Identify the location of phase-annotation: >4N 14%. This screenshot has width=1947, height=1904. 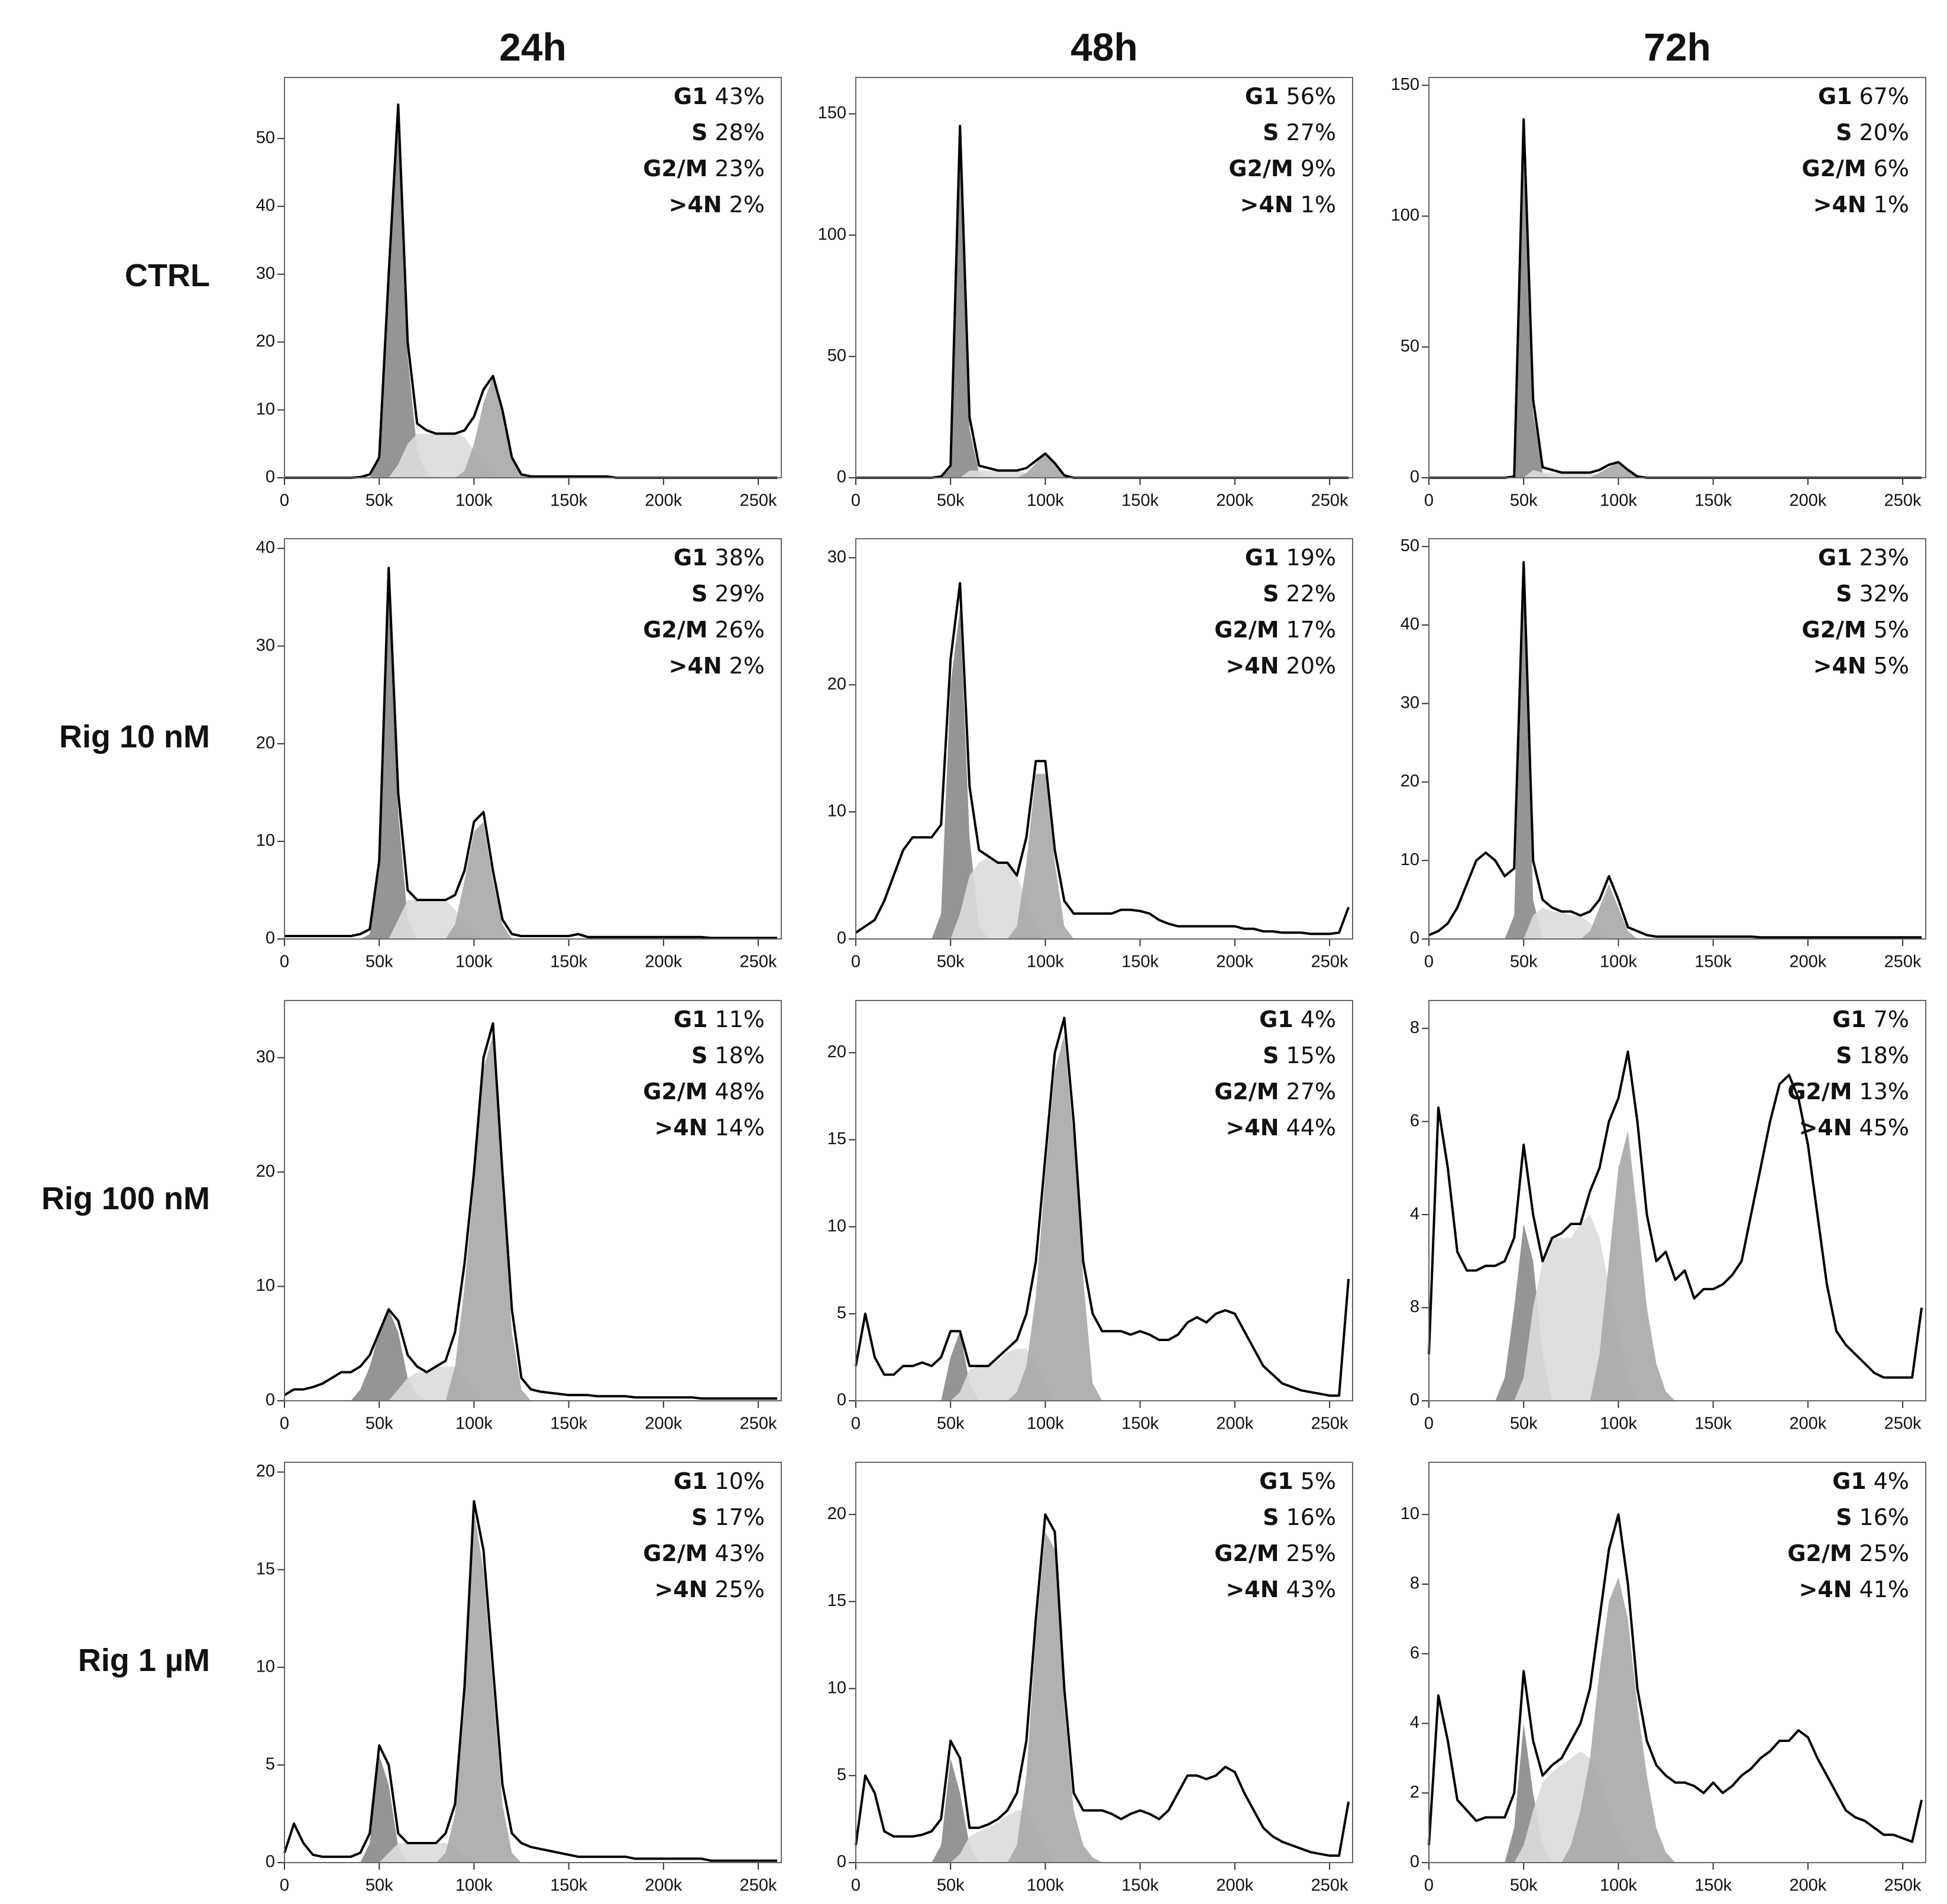
(709, 1128).